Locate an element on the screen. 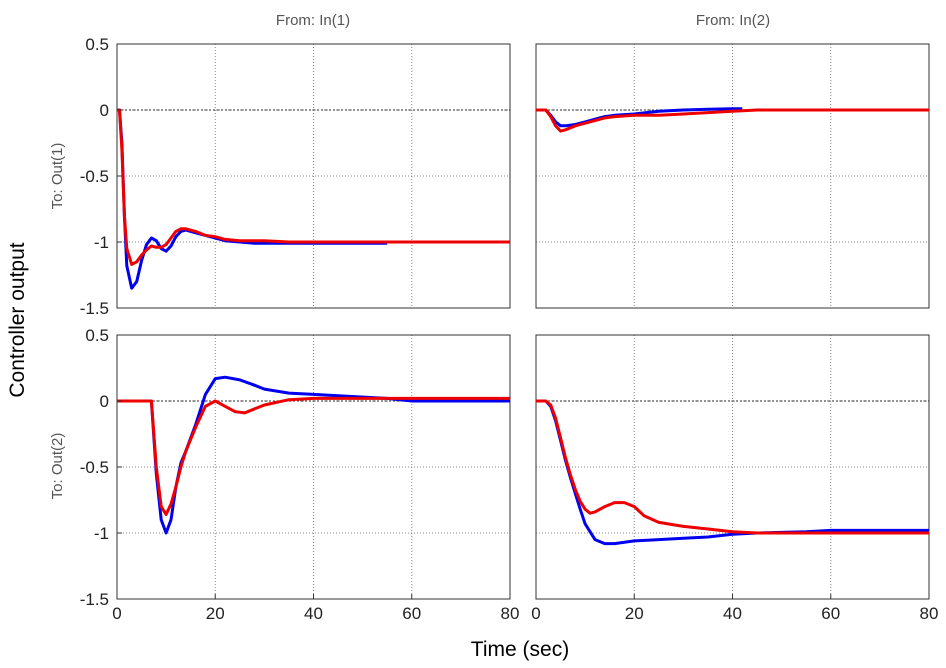 The height and width of the screenshot is (668, 946). column-label-1: From: In(1) is located at coordinates (313, 20).